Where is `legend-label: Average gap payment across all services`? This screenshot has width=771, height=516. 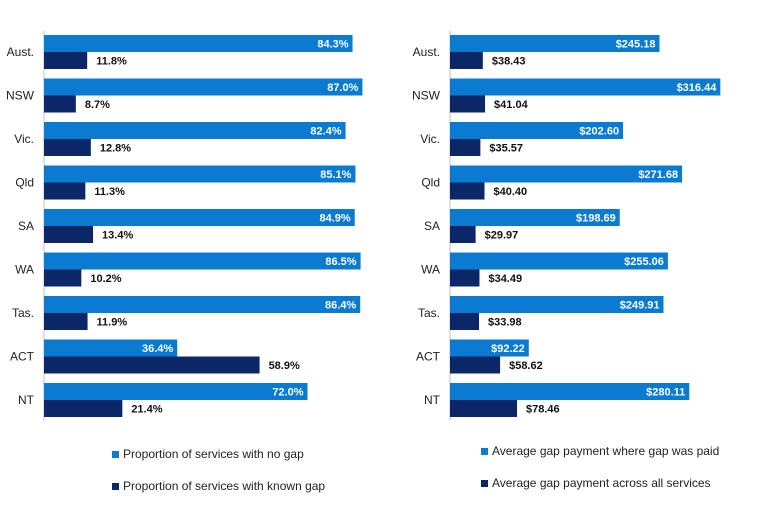
legend-label: Average gap payment across all services is located at coordinates (601, 483).